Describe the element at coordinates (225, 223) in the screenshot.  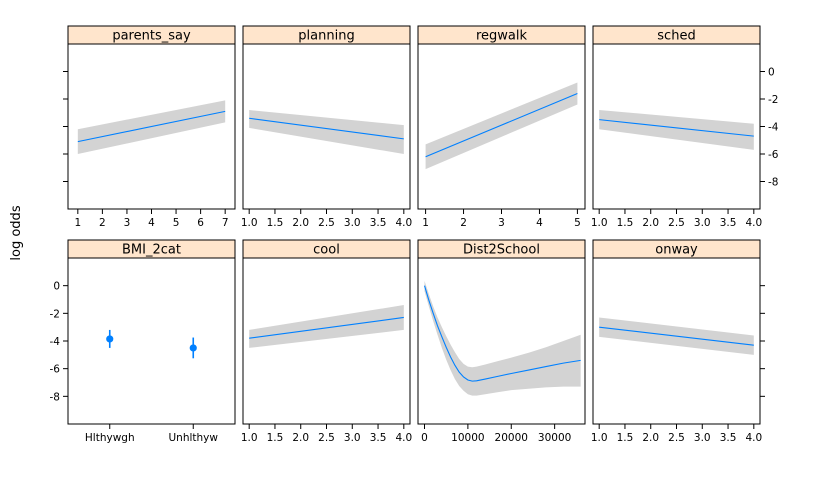
I see `x-tick-label: 7` at that location.